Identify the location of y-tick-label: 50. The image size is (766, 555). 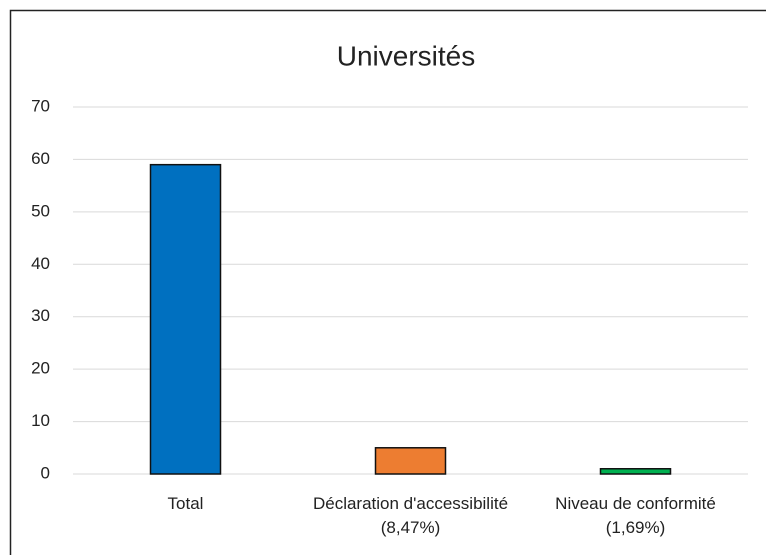
(40, 210).